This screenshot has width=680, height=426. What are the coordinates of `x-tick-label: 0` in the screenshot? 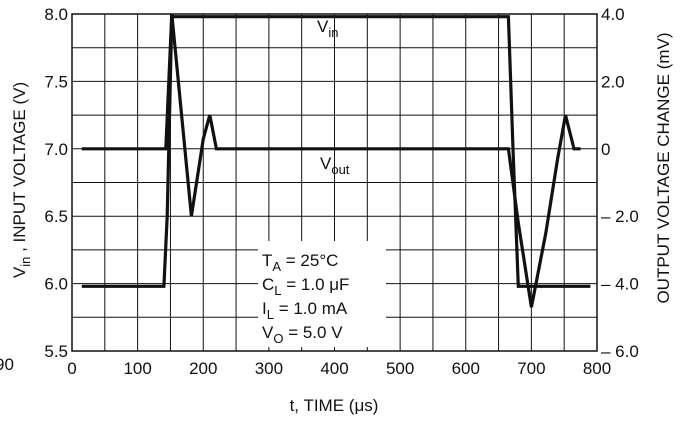 It's located at (71, 368).